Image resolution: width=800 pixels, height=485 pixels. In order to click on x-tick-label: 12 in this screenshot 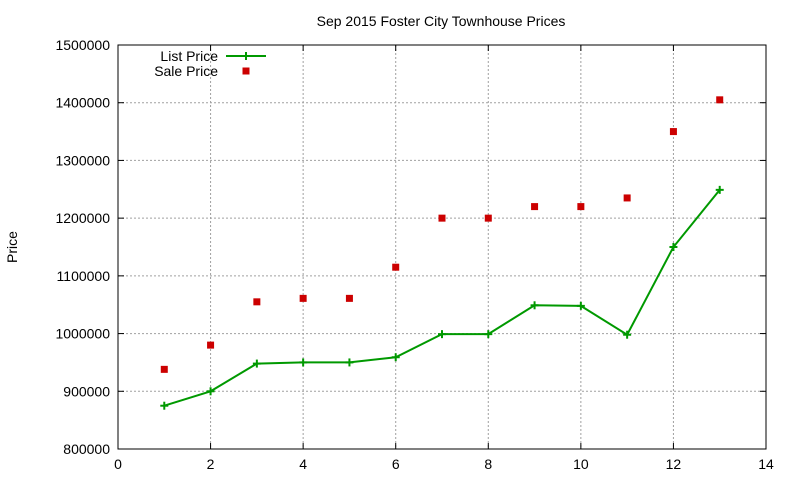, I will do `click(674, 464)`.